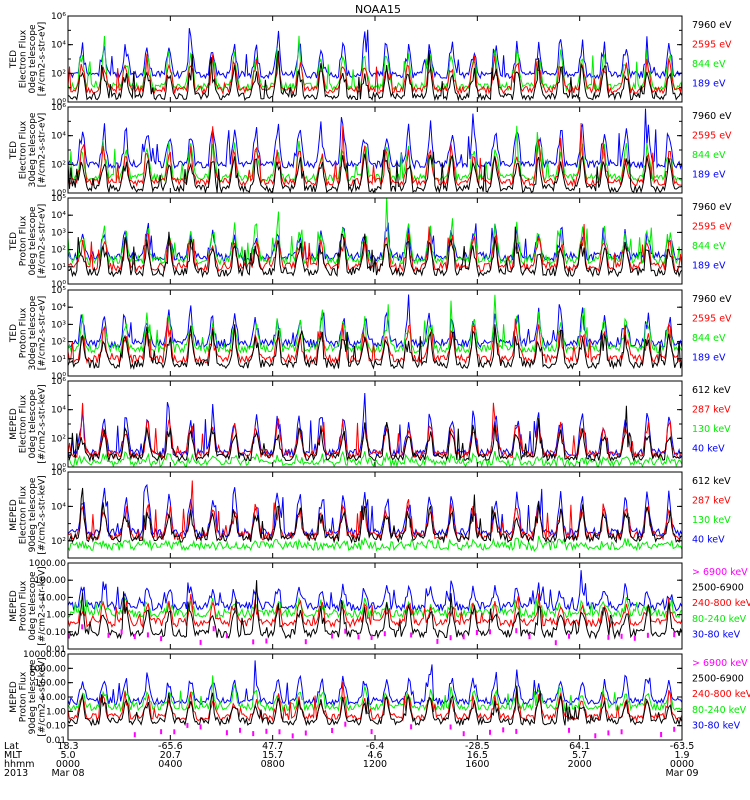 This screenshot has height=800, width=750. What do you see at coordinates (56, 633) in the screenshot?
I see `y-tick-label: 0.10` at bounding box center [56, 633].